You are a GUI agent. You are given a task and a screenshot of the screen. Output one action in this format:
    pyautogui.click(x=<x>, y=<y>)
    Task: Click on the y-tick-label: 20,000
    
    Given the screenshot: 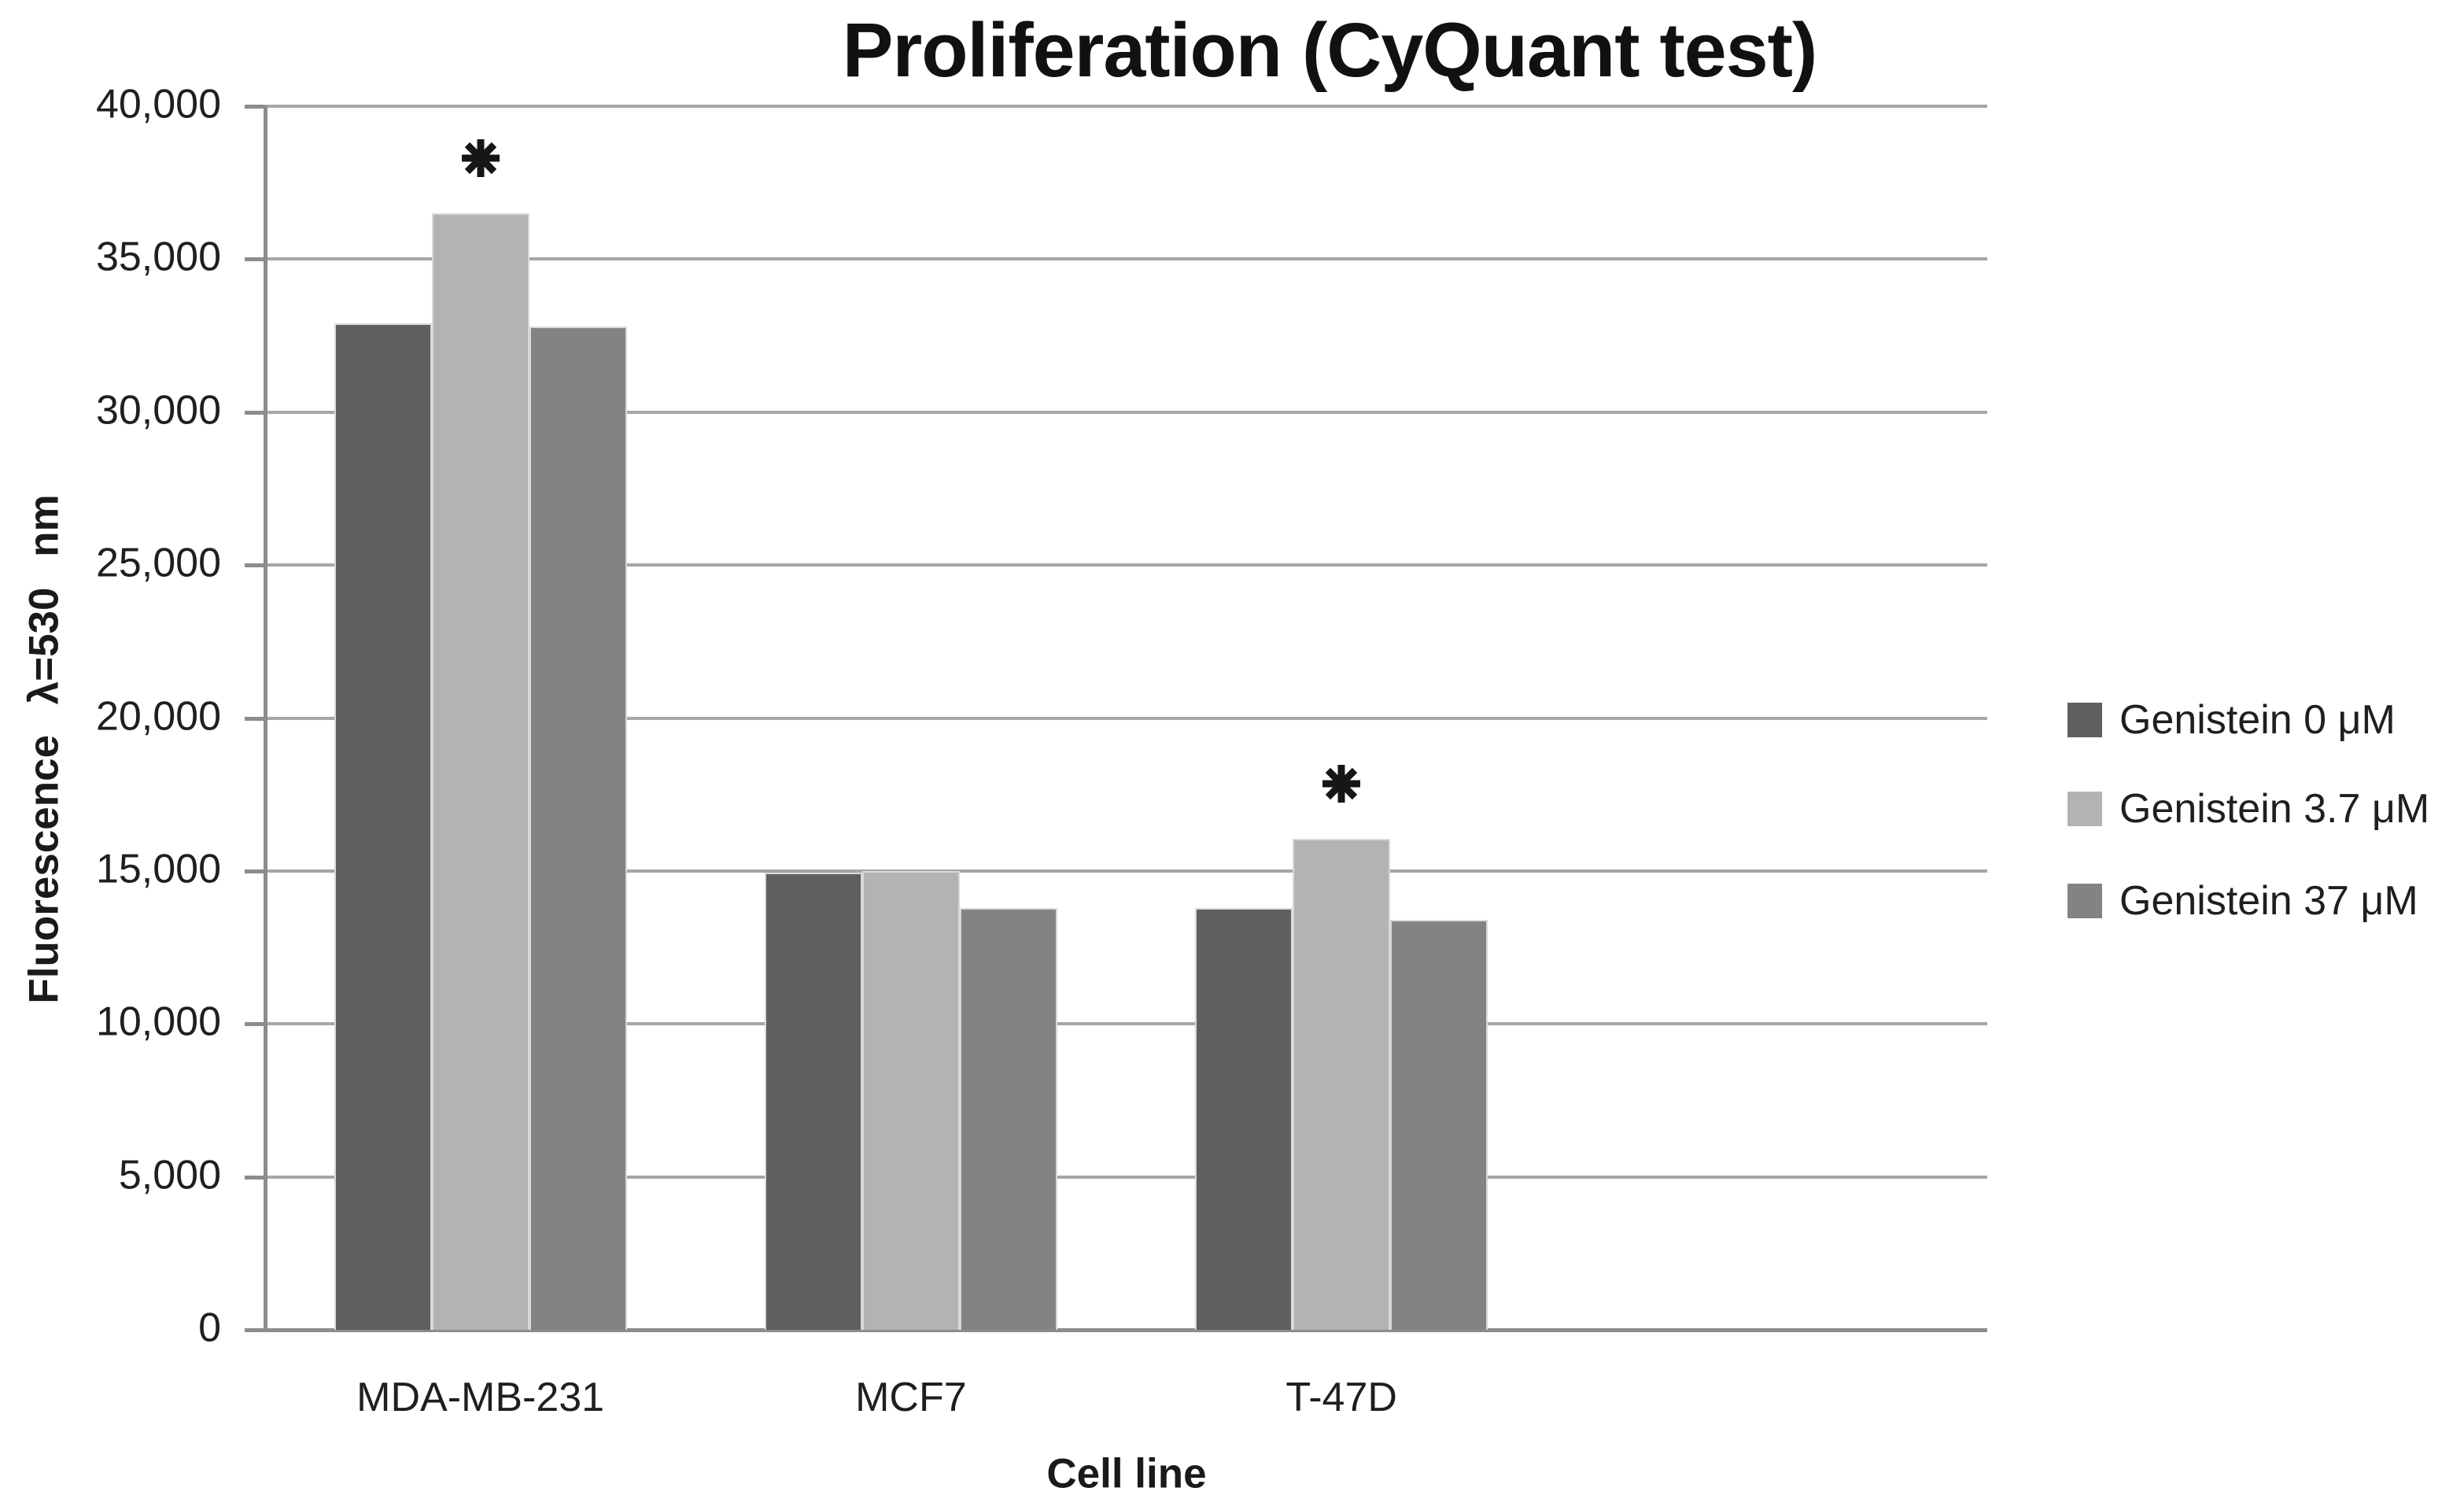 What is the action you would take?
    pyautogui.click(x=158, y=716)
    